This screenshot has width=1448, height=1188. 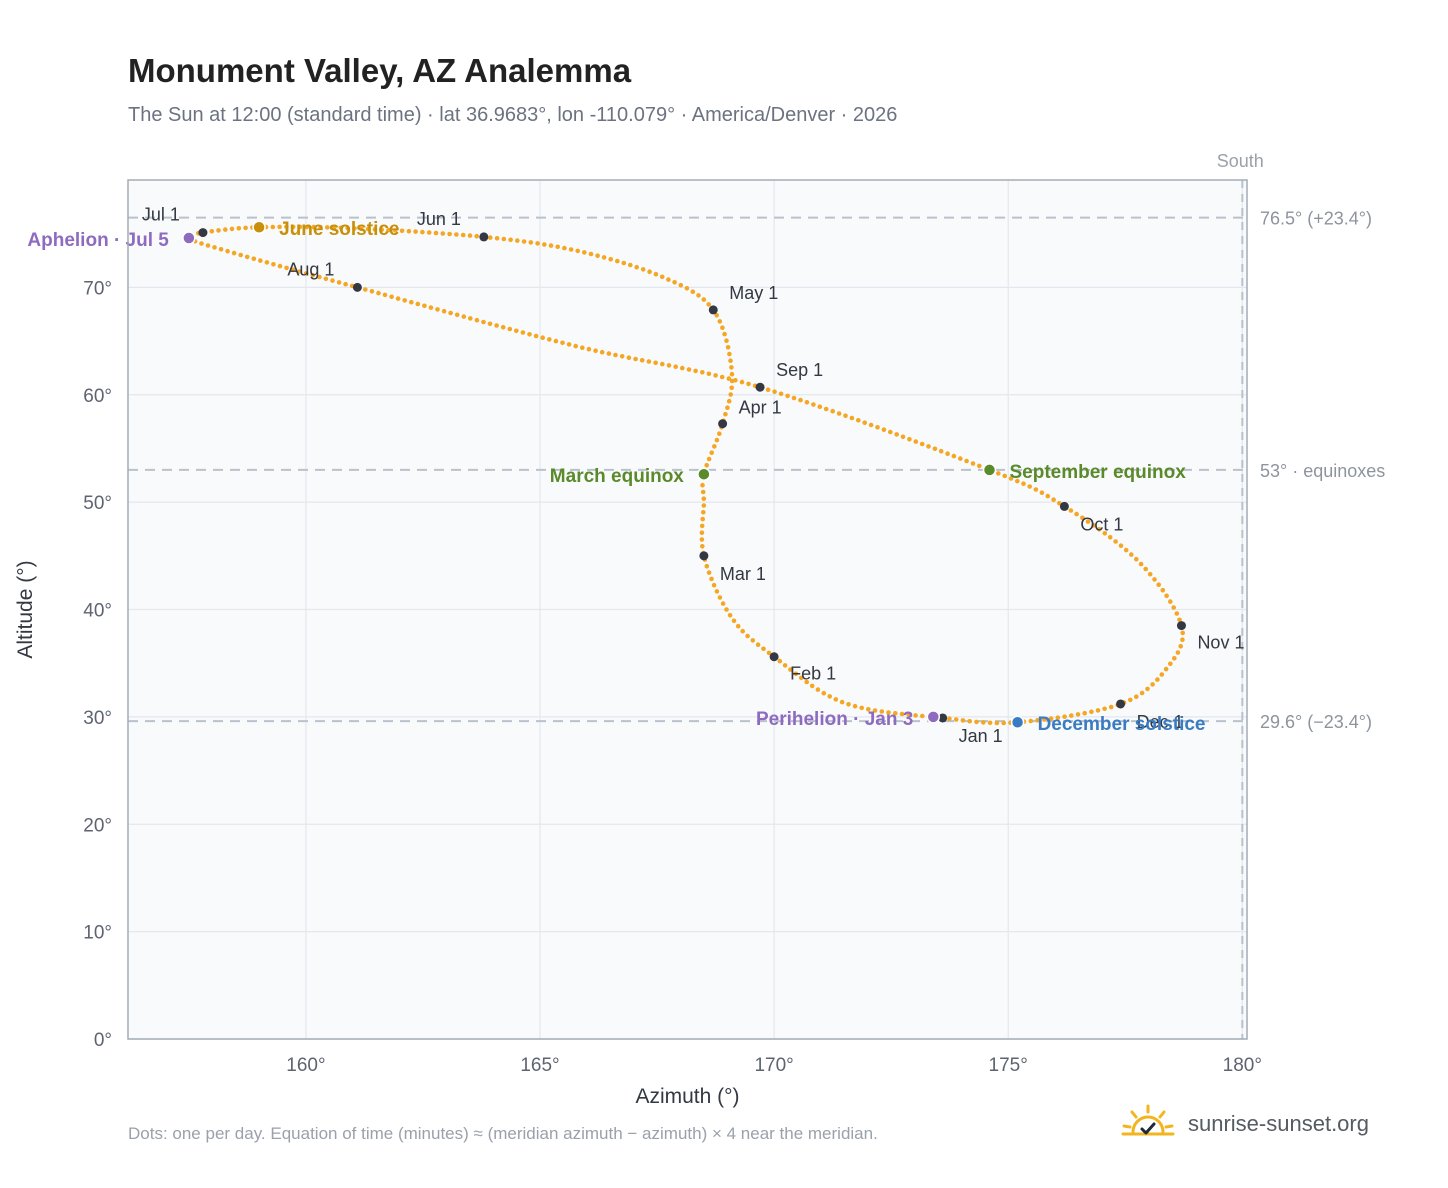 What do you see at coordinates (1101, 524) in the screenshot?
I see `month-label: Oct 1` at bounding box center [1101, 524].